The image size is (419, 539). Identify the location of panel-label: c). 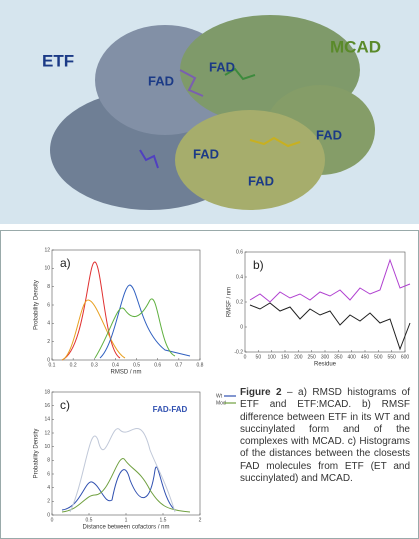
(65, 405).